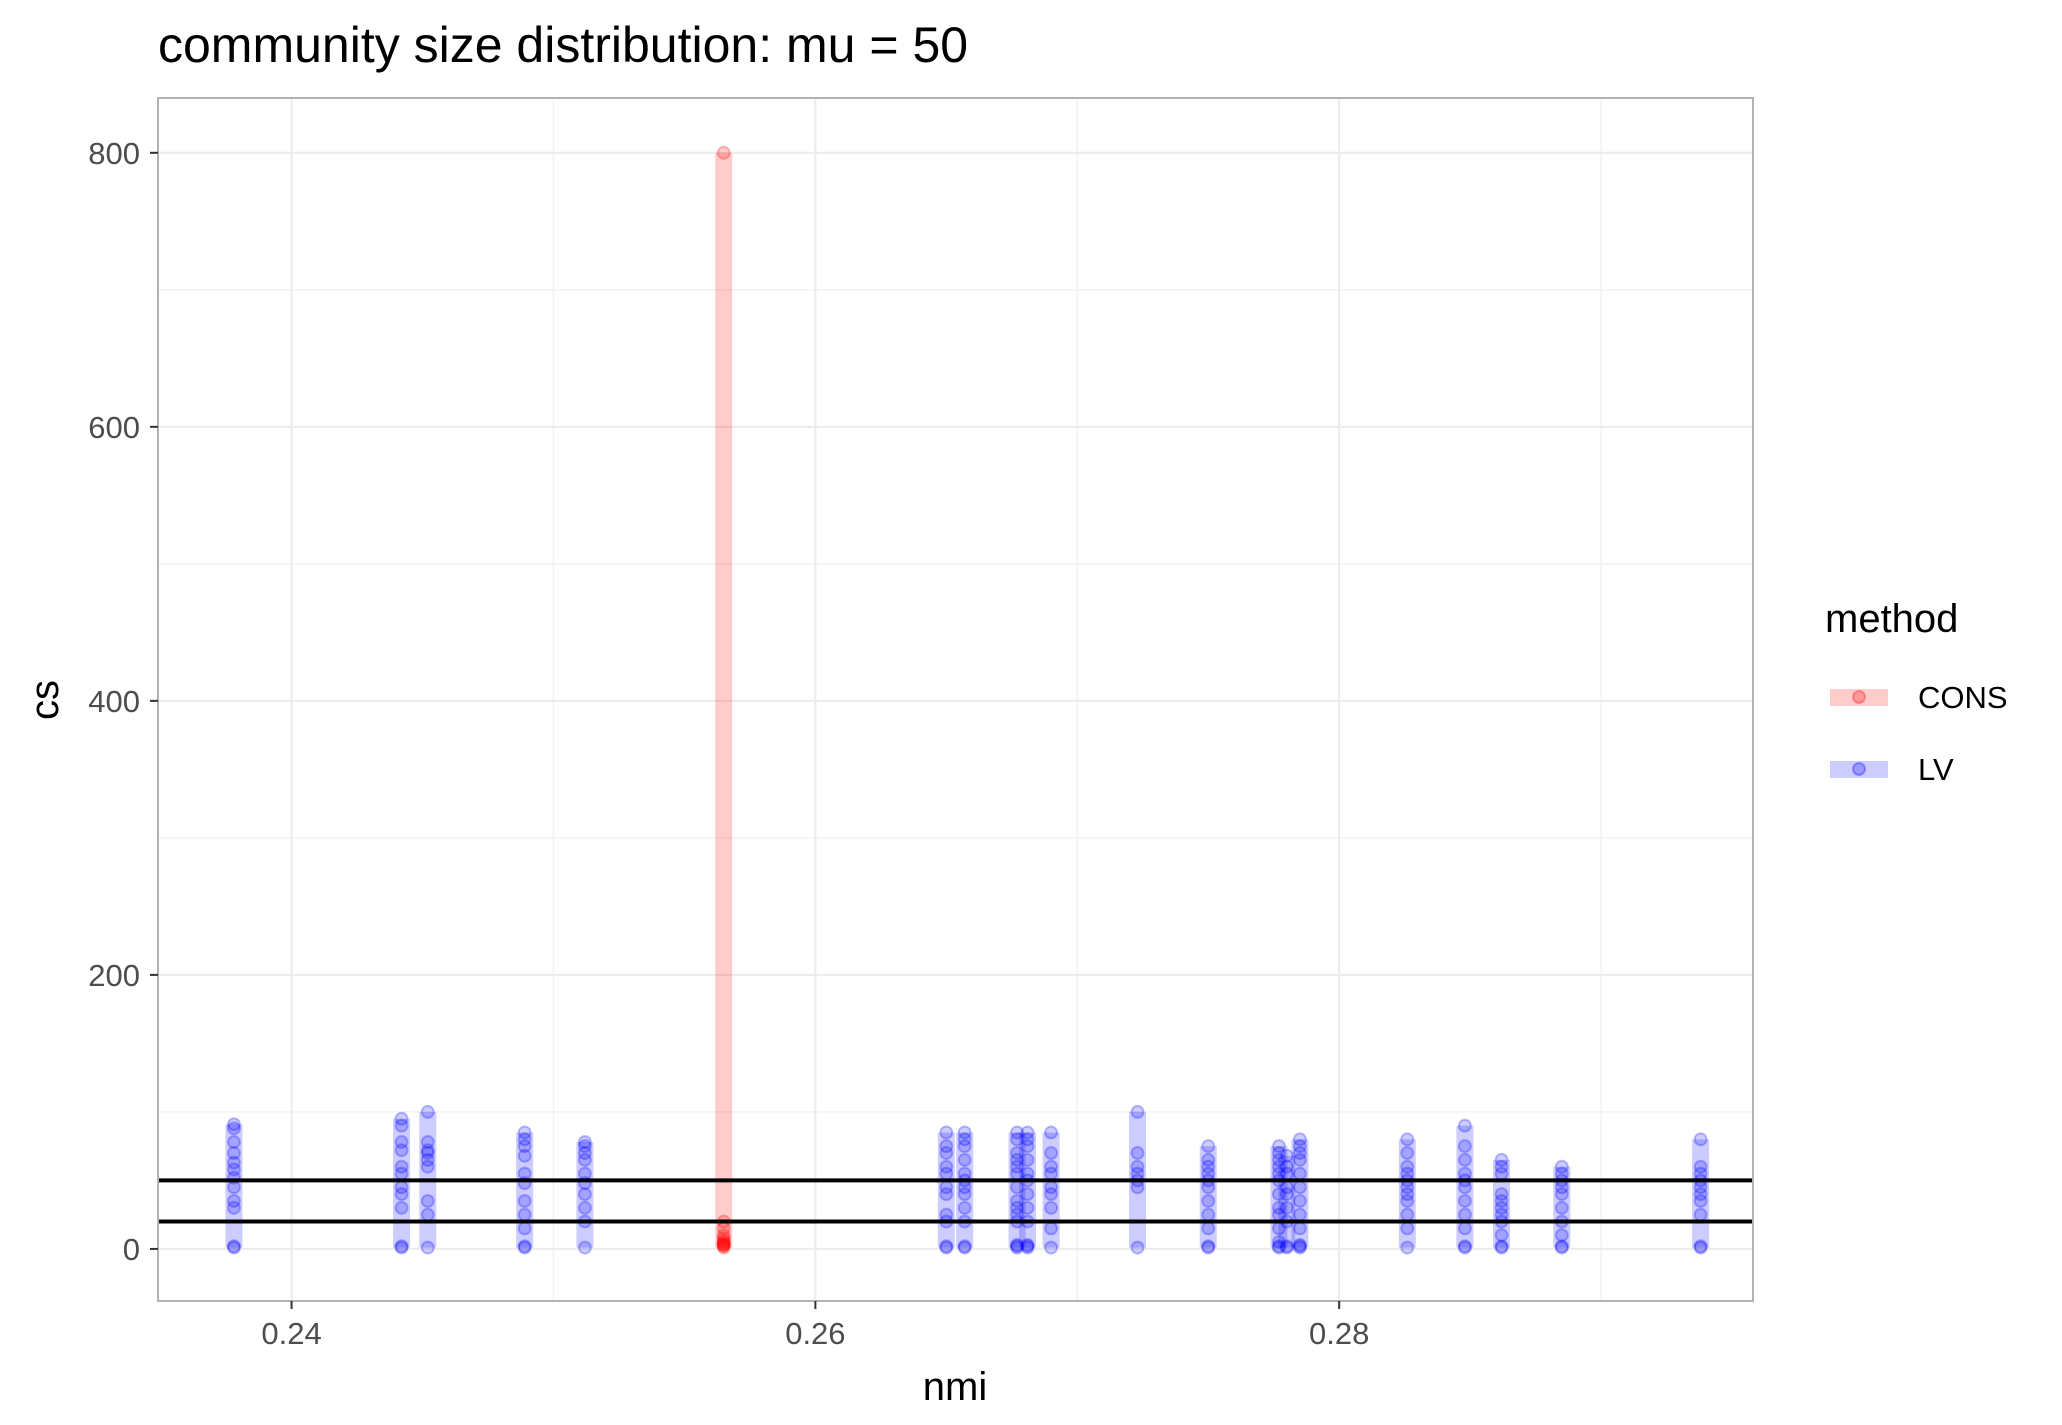 The image size is (2062, 1425). What do you see at coordinates (967, 1179) in the screenshot?
I see `series-lv` at bounding box center [967, 1179].